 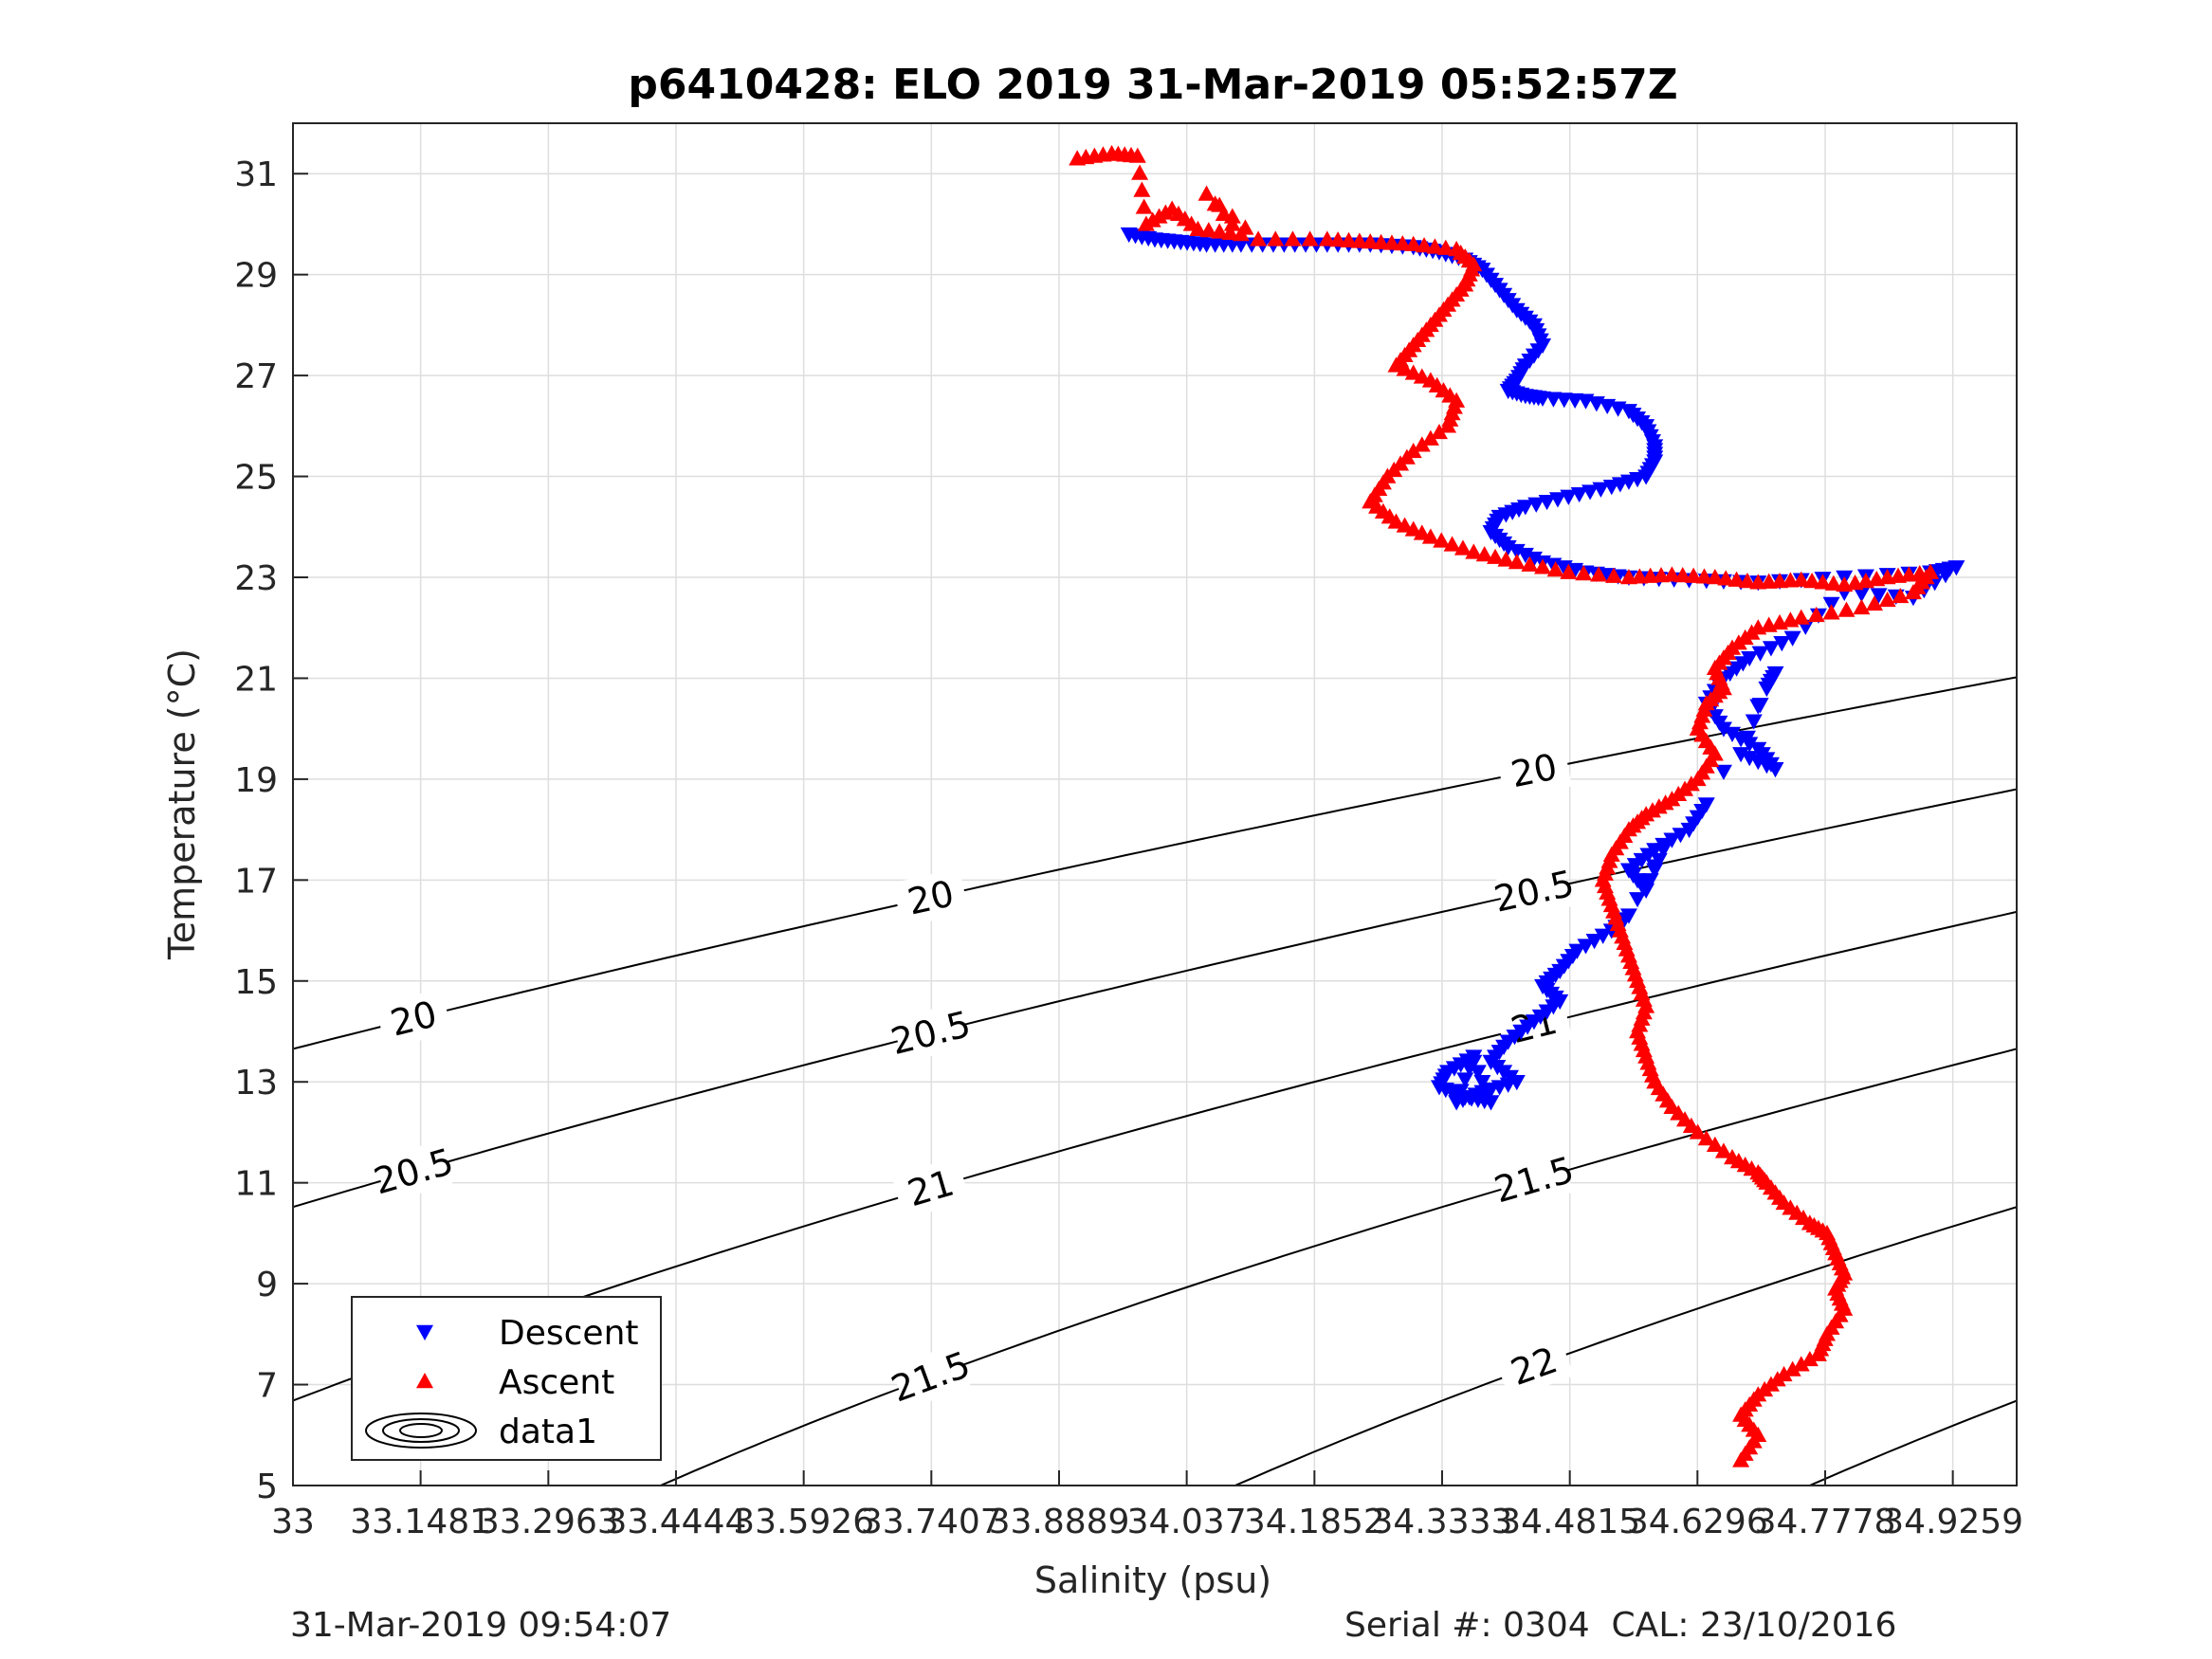 What do you see at coordinates (267, 1285) in the screenshot?
I see `y-tick-label: 9` at bounding box center [267, 1285].